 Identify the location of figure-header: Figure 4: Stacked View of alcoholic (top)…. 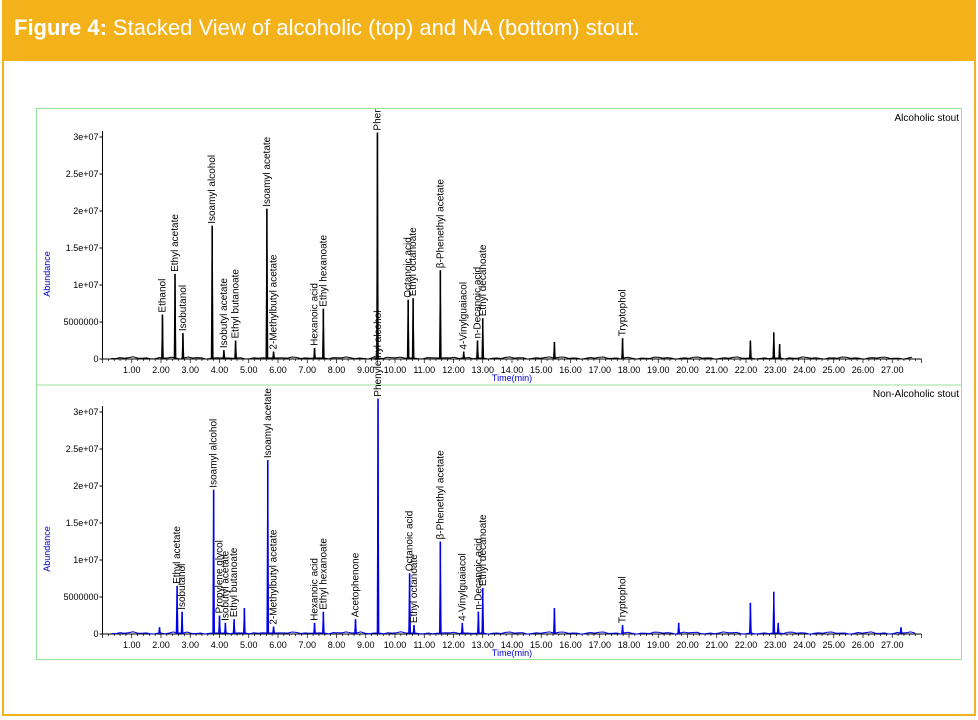
(489, 31).